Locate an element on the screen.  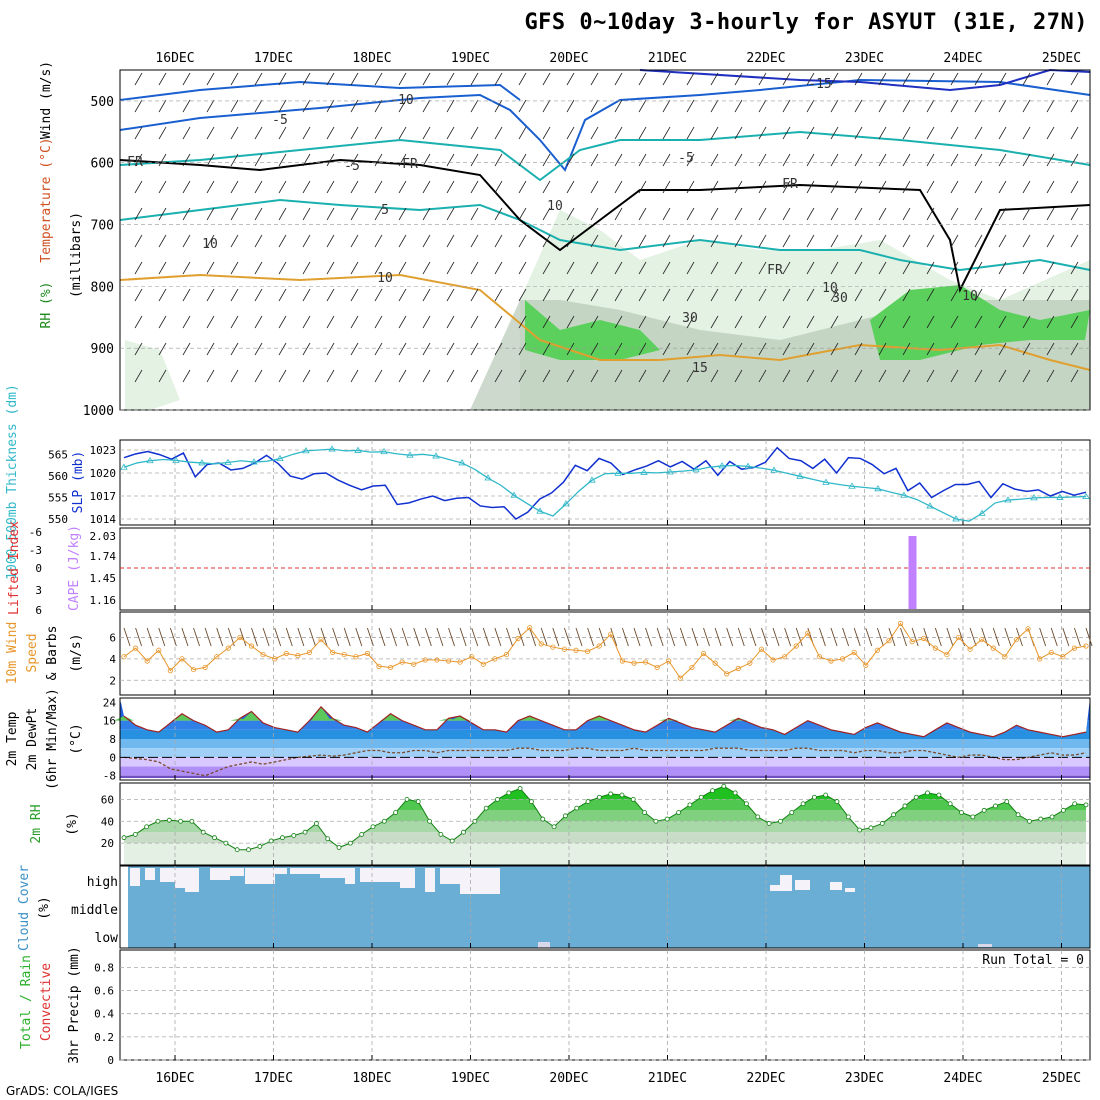
temp-tick-label: 24 is located at coordinates (110, 702).